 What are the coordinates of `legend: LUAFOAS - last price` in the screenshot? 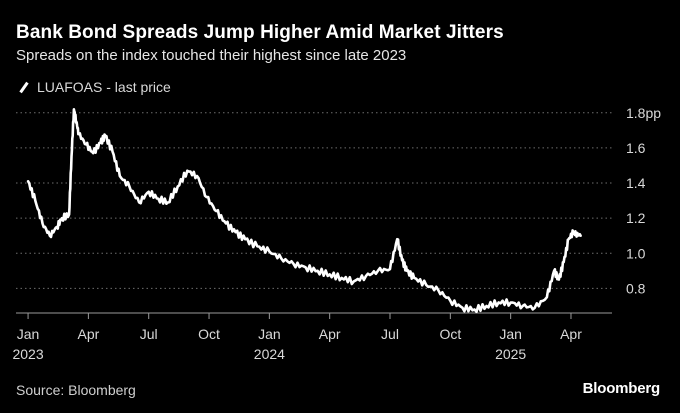 It's located at (93, 87).